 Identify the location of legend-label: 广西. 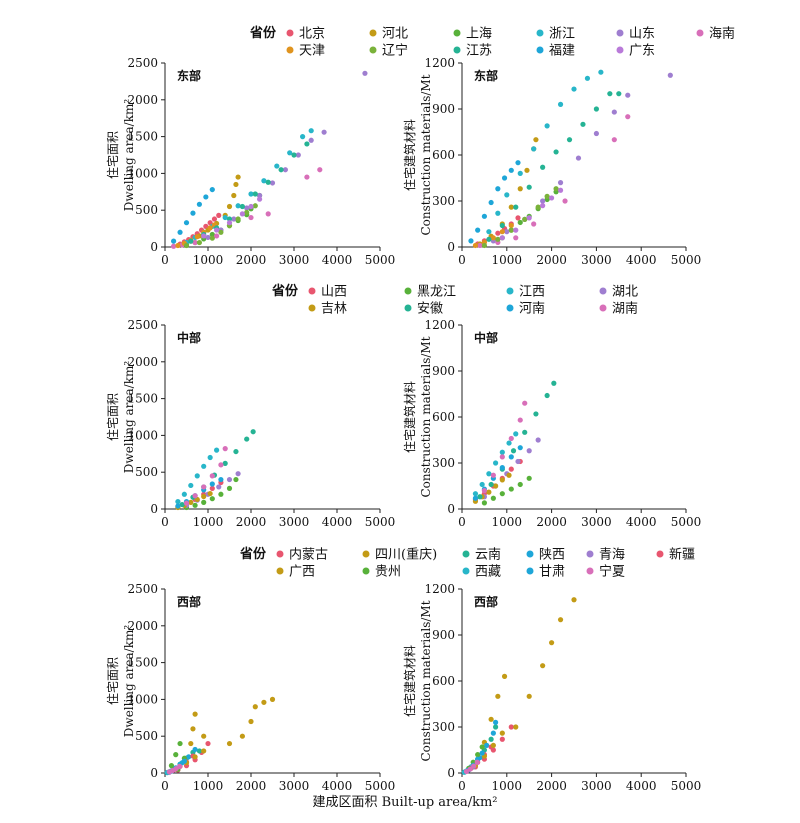
(302, 572).